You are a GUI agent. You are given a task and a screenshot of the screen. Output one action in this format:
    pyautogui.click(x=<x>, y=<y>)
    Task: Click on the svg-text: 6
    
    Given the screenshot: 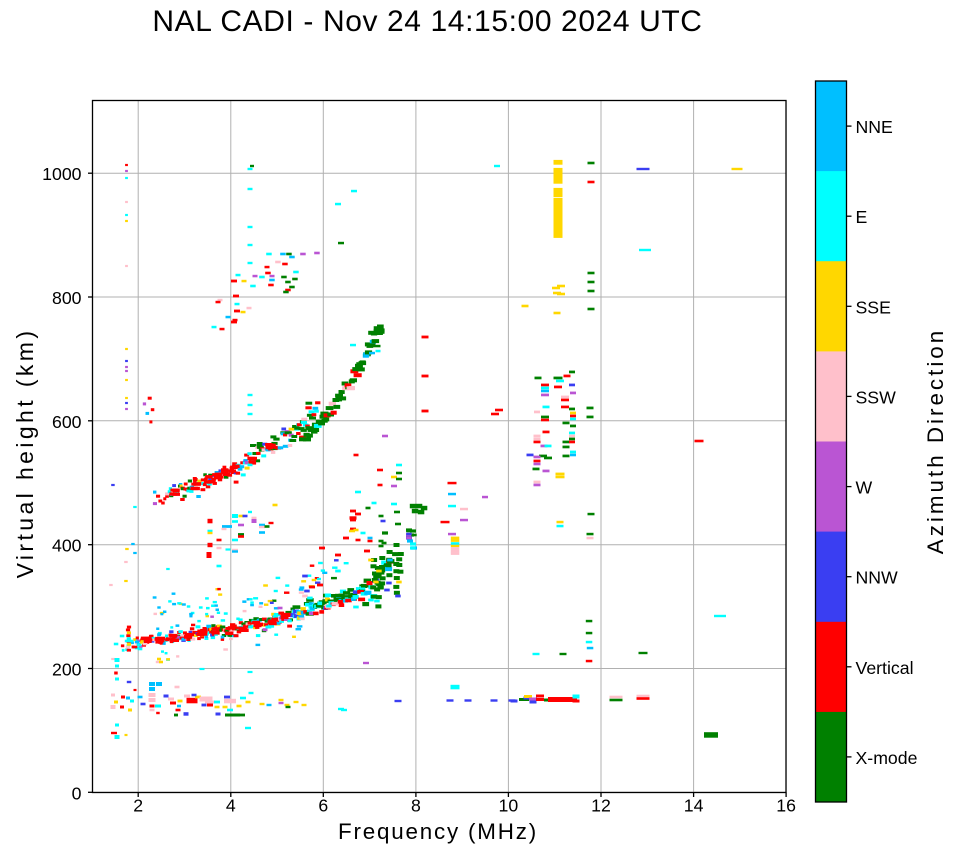 What is the action you would take?
    pyautogui.click(x=323, y=806)
    